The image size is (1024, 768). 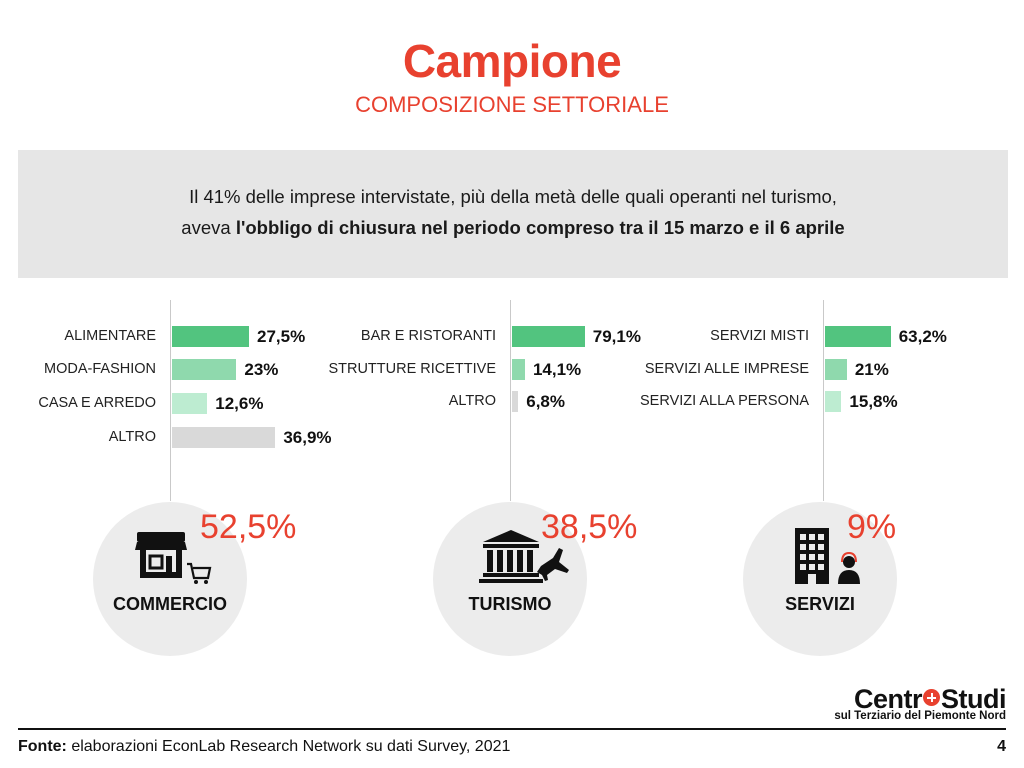 What do you see at coordinates (823, 400) in the screenshot?
I see `axis-line-servizi` at bounding box center [823, 400].